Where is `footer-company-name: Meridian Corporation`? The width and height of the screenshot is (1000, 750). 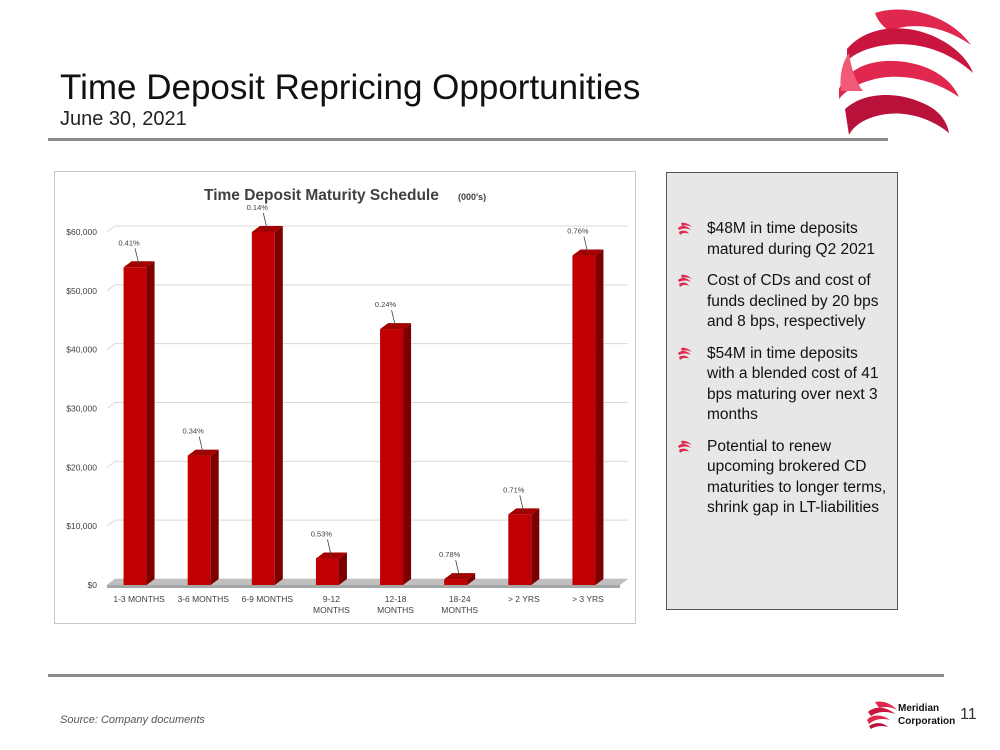 footer-company-name: Meridian Corporation is located at coordinates (926, 715).